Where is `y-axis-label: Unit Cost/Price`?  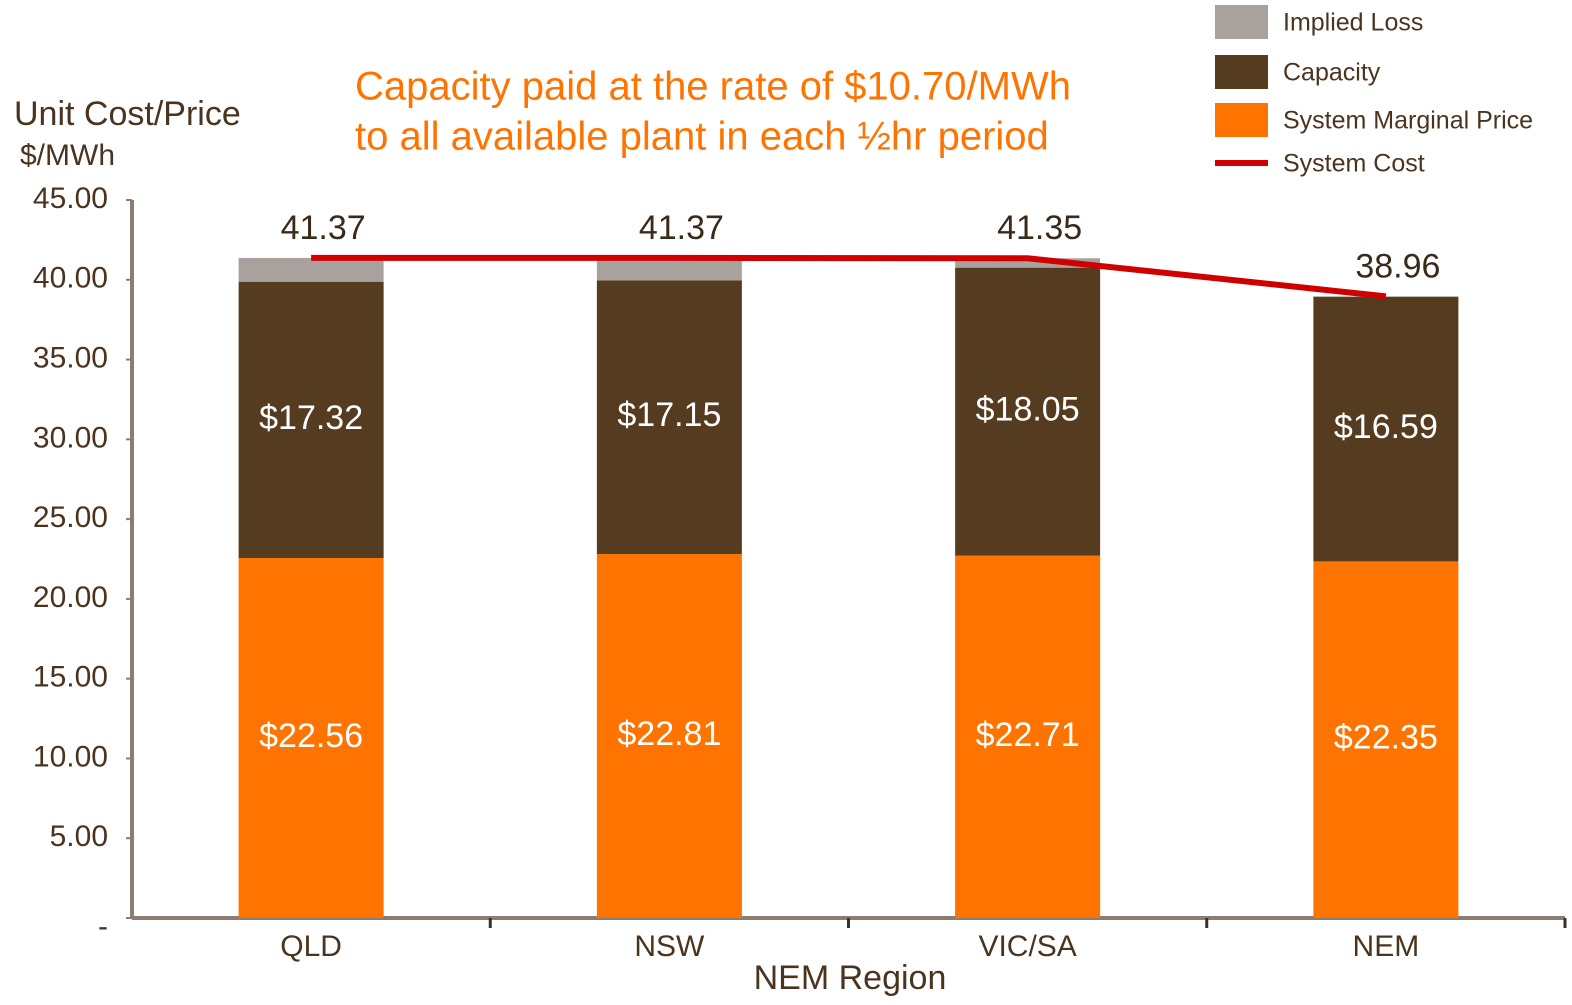 y-axis-label: Unit Cost/Price is located at coordinates (127, 114).